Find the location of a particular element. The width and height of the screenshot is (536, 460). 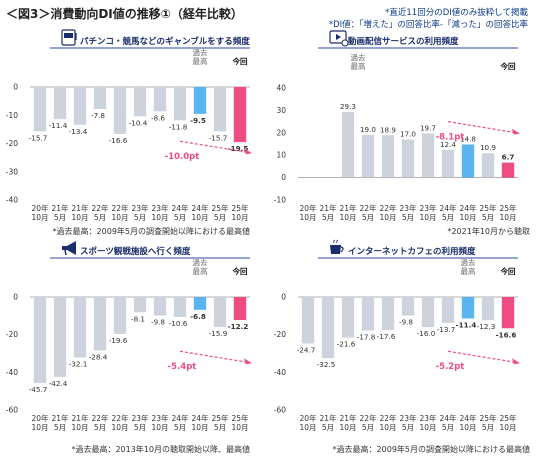

data-label: -42.4 is located at coordinates (58, 383).